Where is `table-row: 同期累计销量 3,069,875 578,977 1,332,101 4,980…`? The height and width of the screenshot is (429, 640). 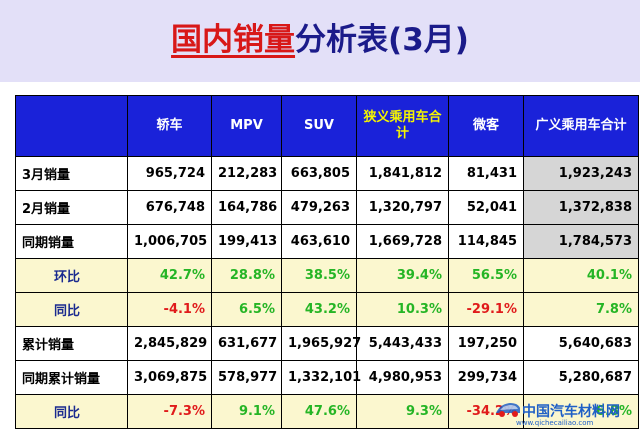
table-row: 同期累计销量 3,069,875 578,977 1,332,101 4,980… is located at coordinates (327, 377).